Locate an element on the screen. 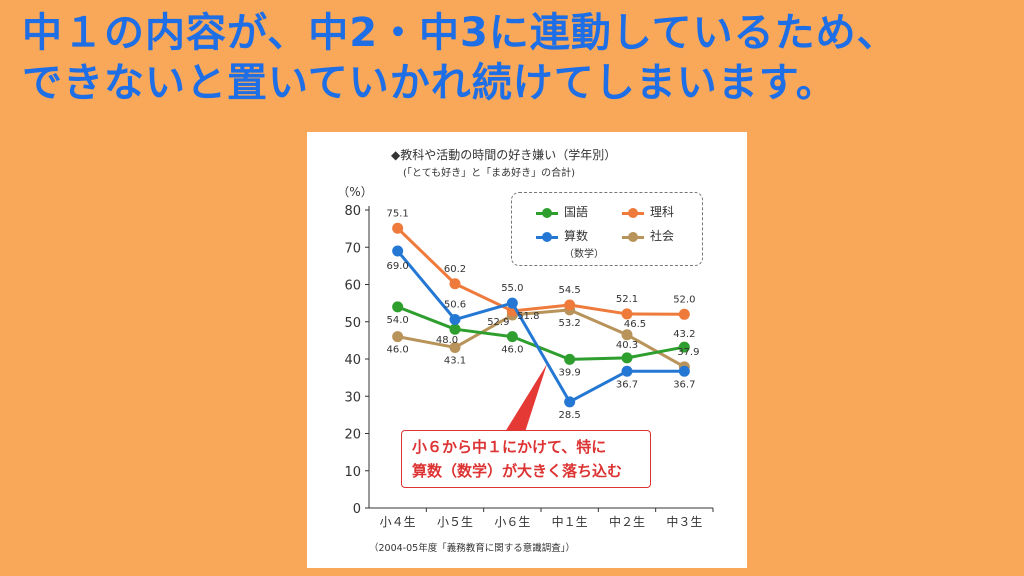 Image resolution: width=1024 pixels, height=576 pixels. data-label: 40.3 is located at coordinates (627, 345).